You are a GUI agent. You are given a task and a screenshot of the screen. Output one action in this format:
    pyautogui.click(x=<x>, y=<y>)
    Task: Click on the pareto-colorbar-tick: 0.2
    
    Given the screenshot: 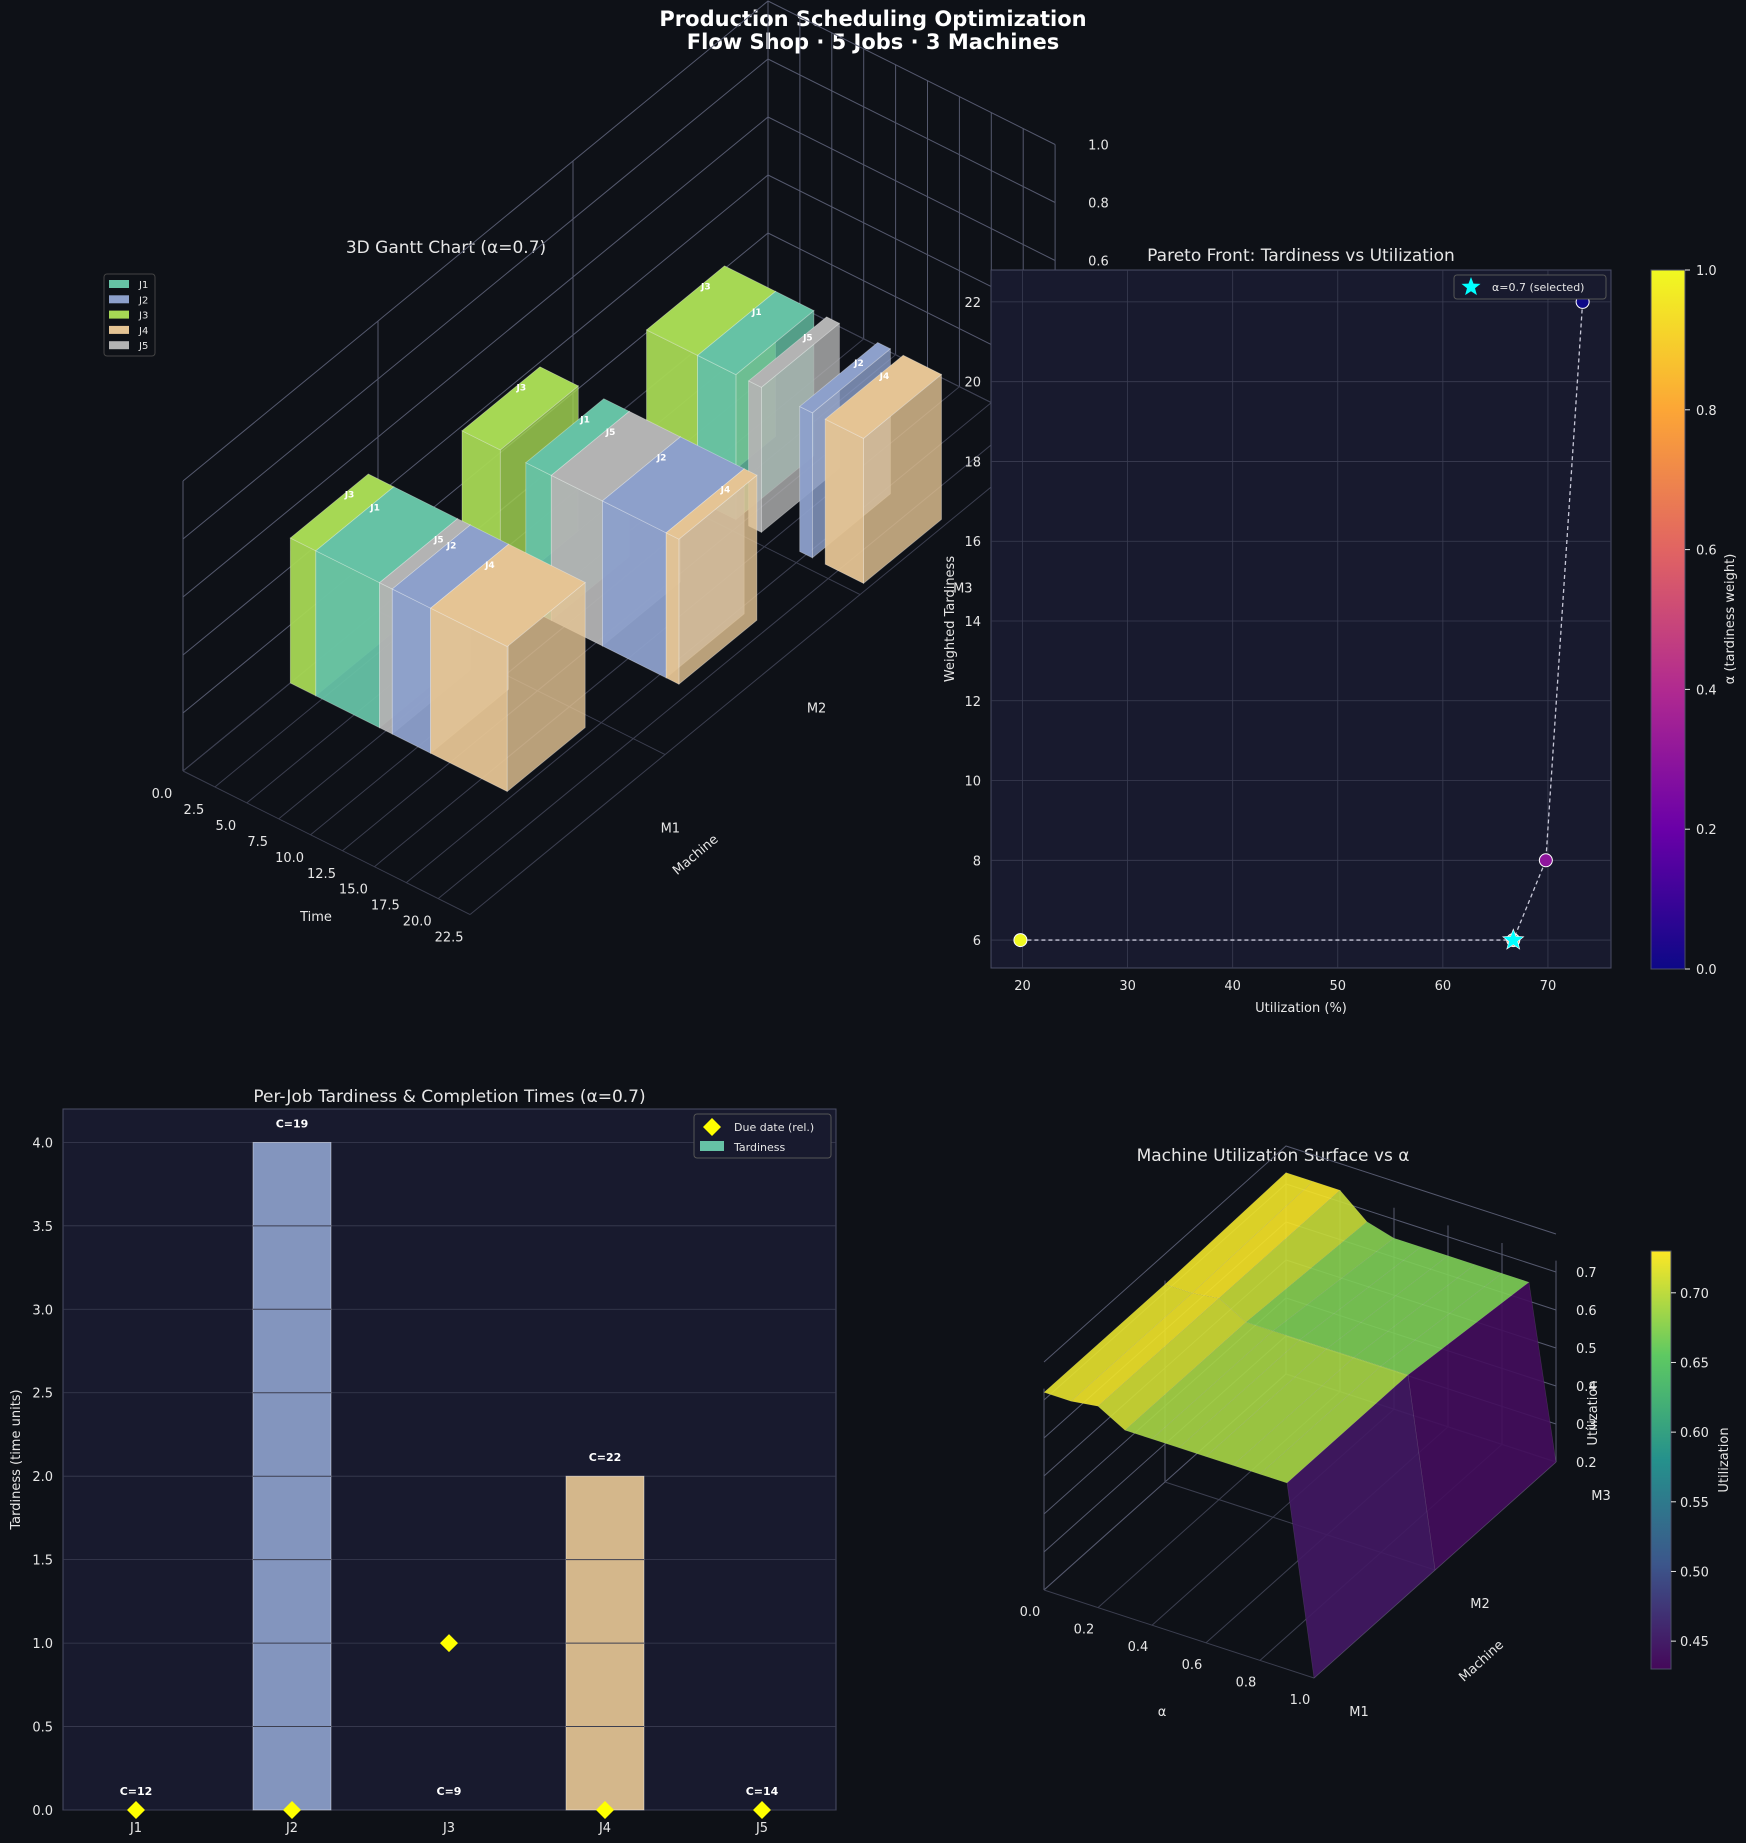 What is the action you would take?
    pyautogui.click(x=1706, y=830)
    